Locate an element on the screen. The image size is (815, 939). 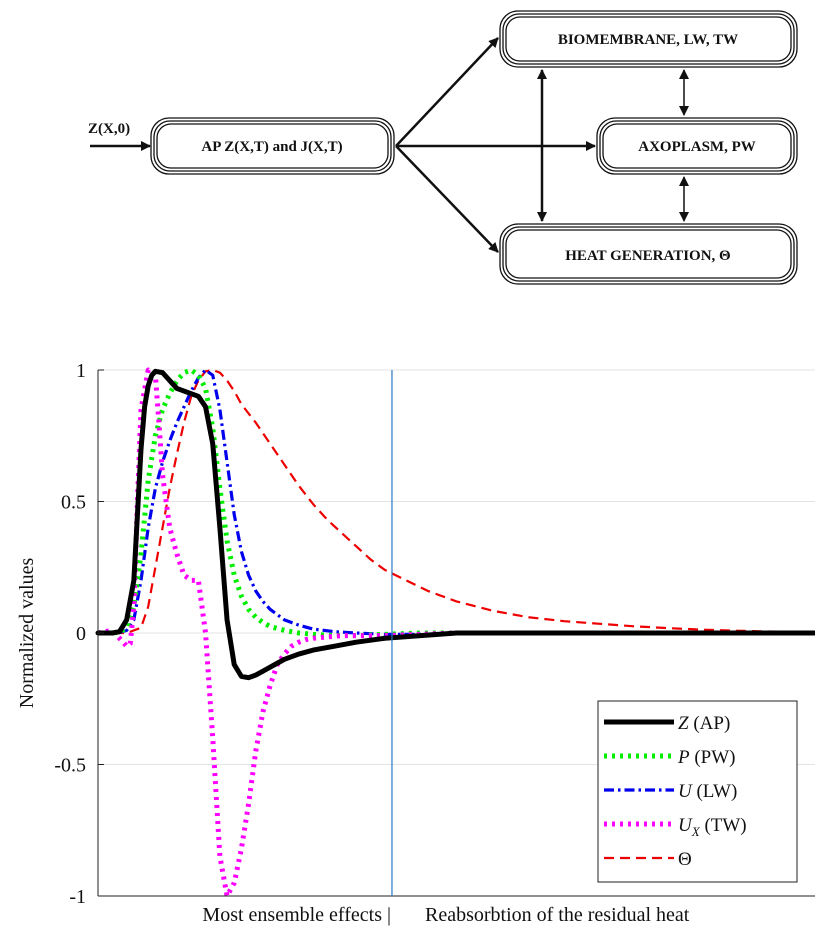
y-tick-label: -0.5 is located at coordinates (70, 766).